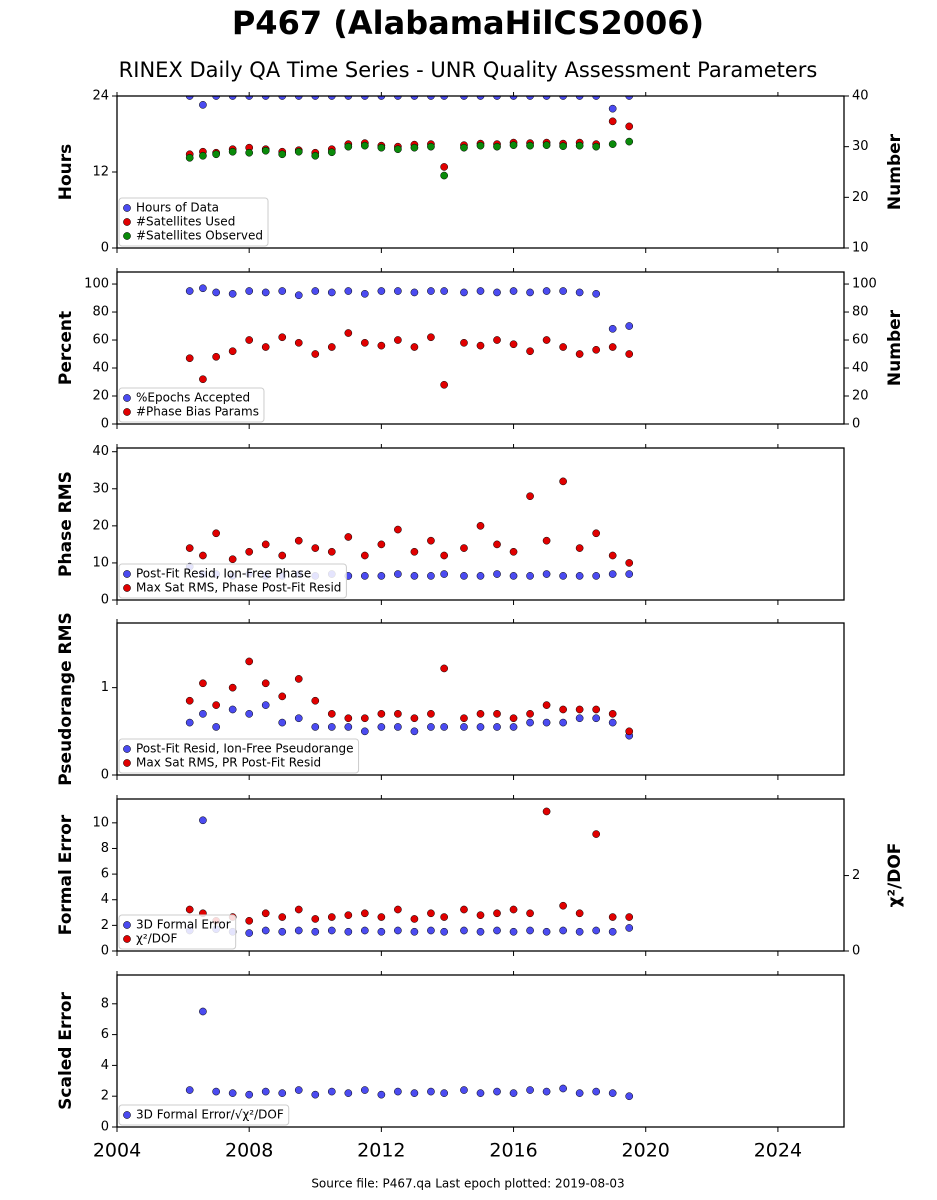  Describe the element at coordinates (238, 588) in the screenshot. I see `legend-label: Max Sat RMS, Phase Post-Fit Resid` at that location.